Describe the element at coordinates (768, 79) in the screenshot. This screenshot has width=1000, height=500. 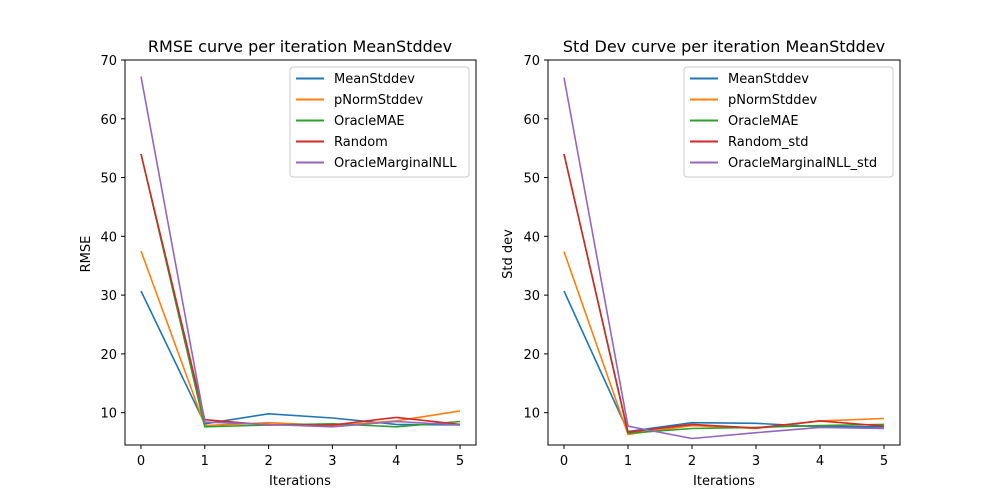
I see `stddev-legend-label-meanstddev: MeanStddev` at that location.